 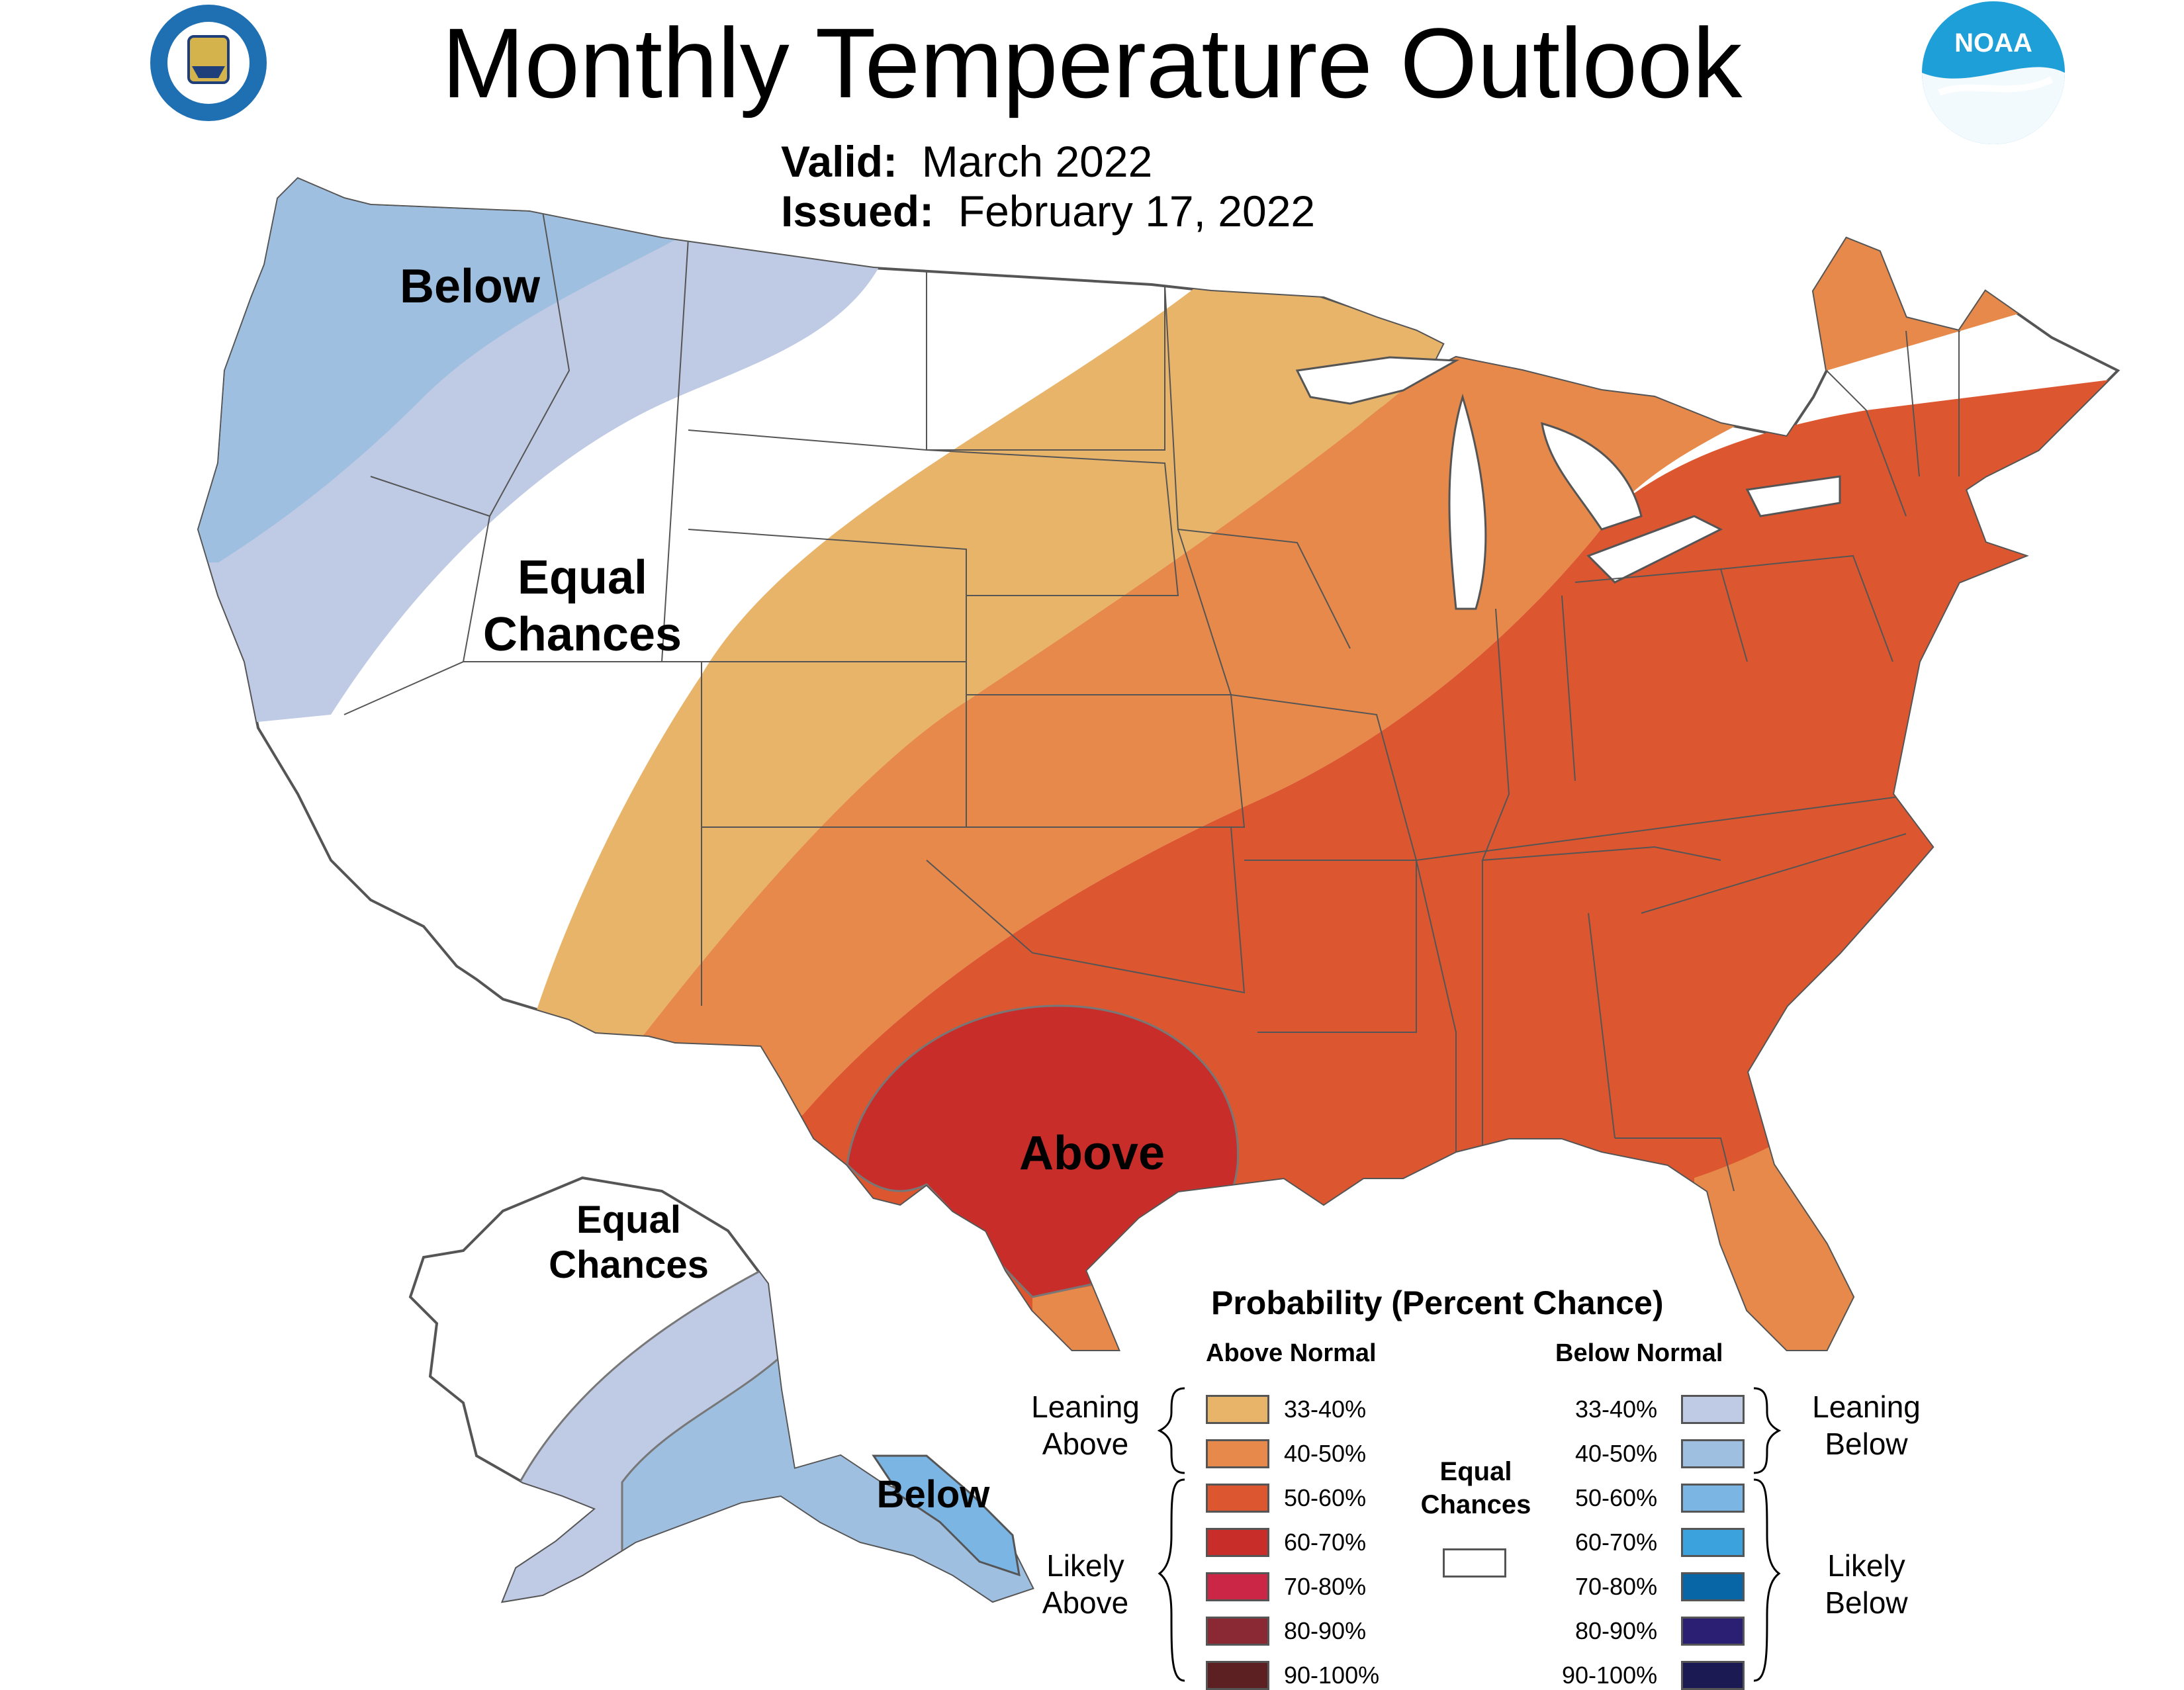 I want to click on label-below-60-70: 60-70%, so click(x=1616, y=1542).